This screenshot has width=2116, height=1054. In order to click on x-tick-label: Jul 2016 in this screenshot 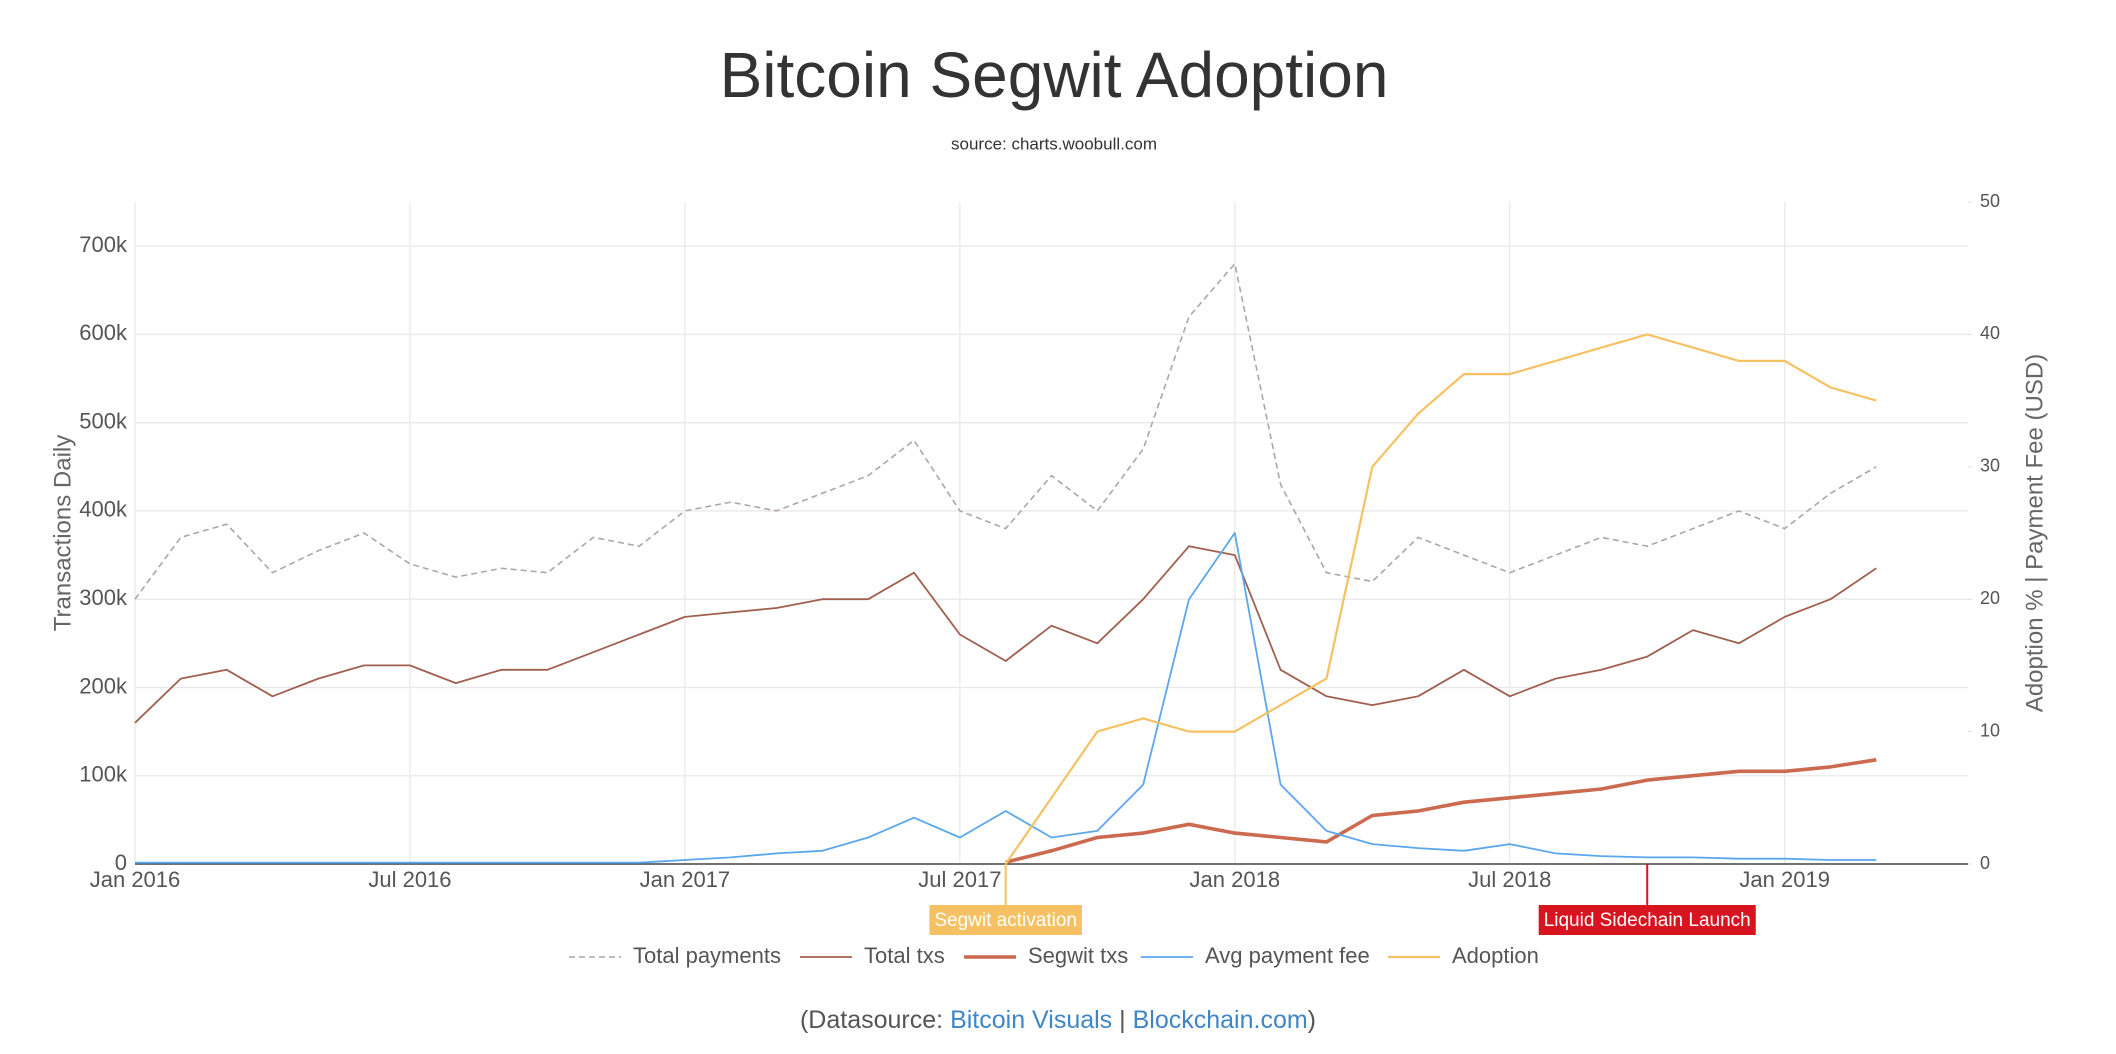, I will do `click(409, 879)`.